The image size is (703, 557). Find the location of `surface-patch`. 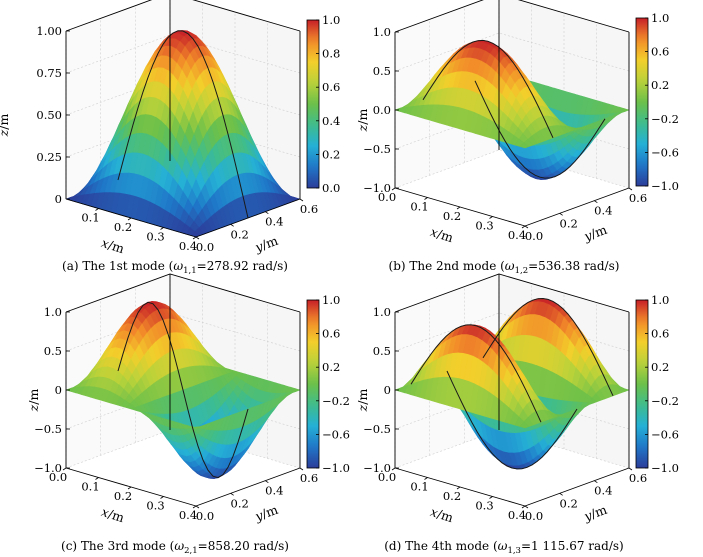

surface-patch is located at coordinates (195, 427).